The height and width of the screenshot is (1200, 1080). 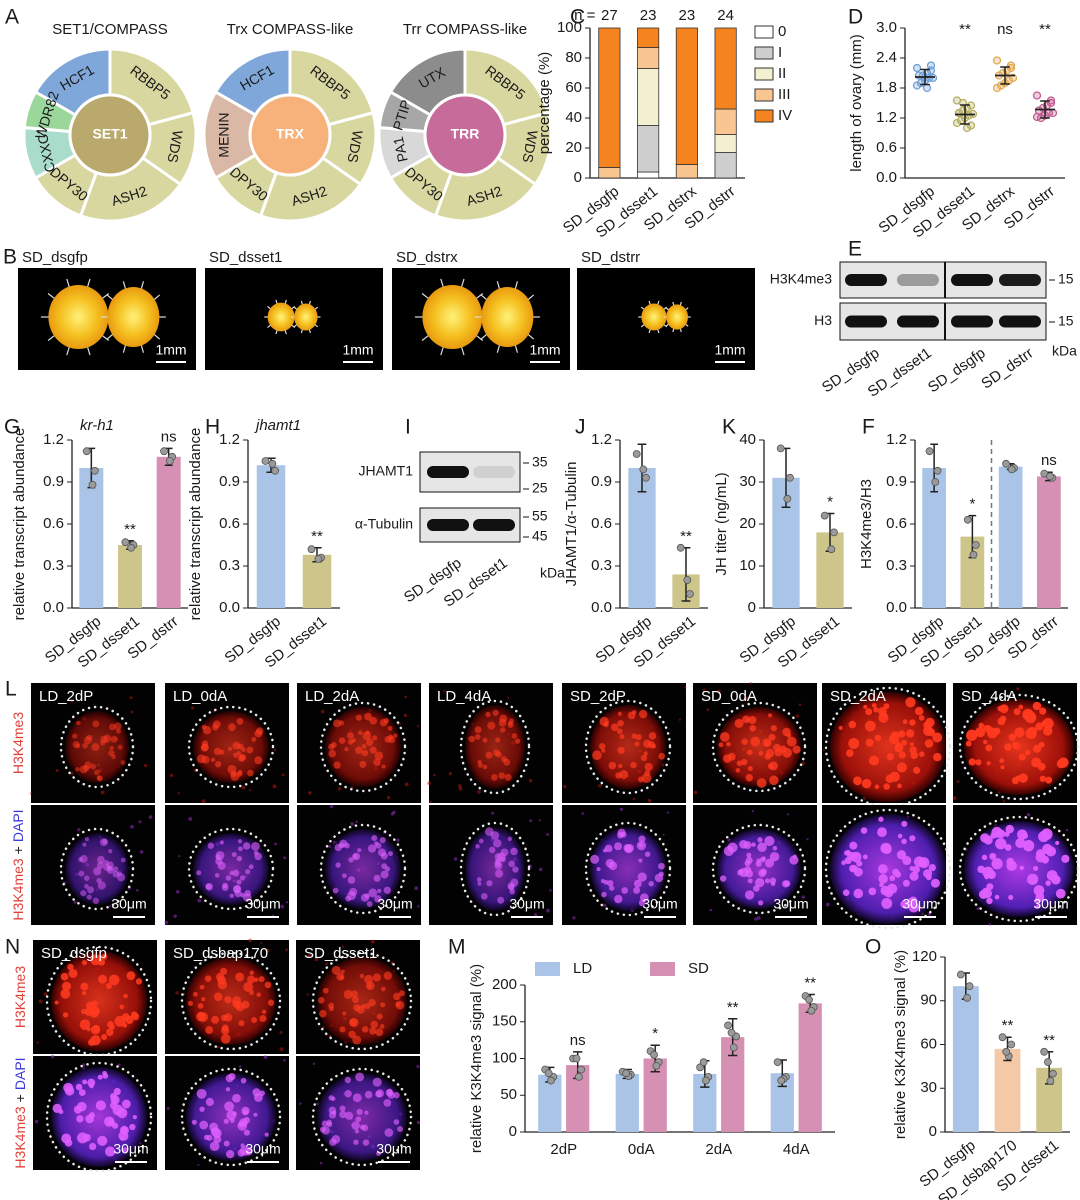 What do you see at coordinates (729, 696) in the screenshot?
I see `image-caption: SD_0dA` at bounding box center [729, 696].